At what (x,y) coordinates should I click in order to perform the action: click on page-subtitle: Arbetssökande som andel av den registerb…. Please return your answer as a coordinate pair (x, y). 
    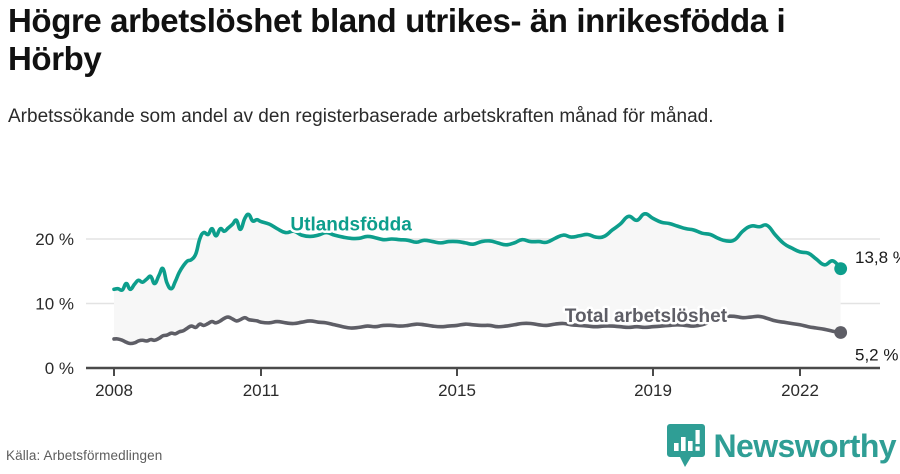
    Looking at the image, I should click on (361, 116).